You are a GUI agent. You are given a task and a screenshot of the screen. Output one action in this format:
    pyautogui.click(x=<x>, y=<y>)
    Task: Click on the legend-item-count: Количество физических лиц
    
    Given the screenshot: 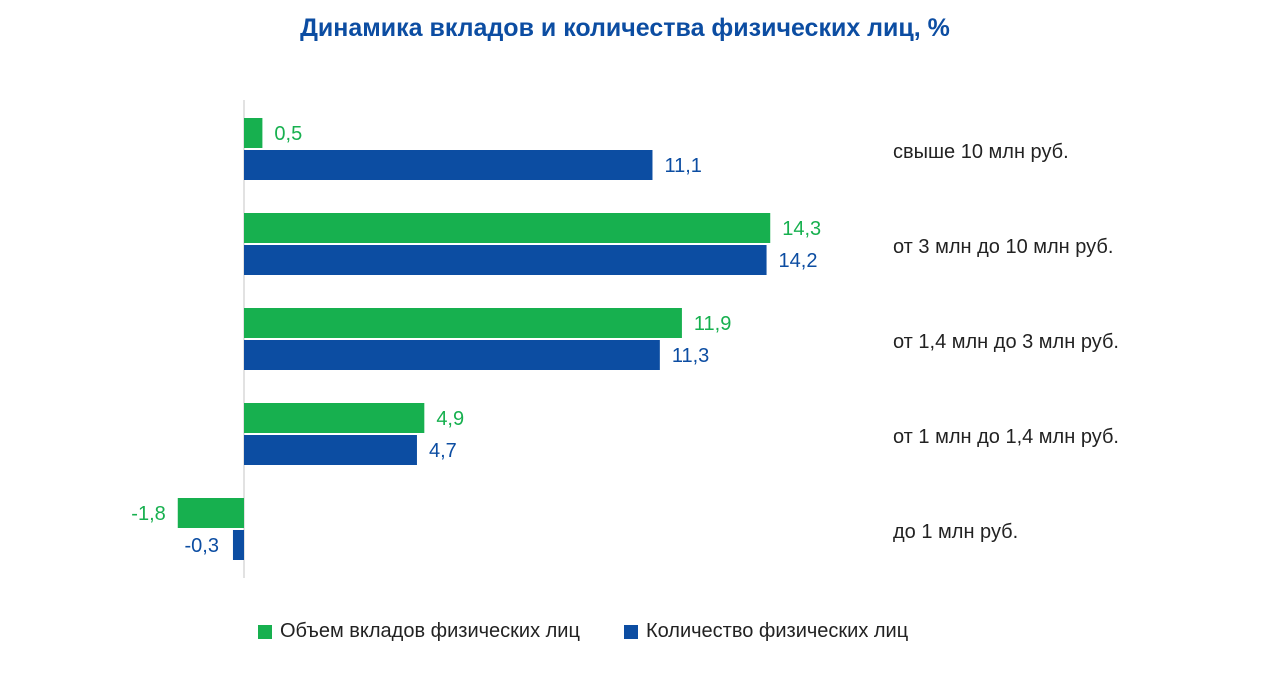 What is the action you would take?
    pyautogui.click(x=766, y=631)
    